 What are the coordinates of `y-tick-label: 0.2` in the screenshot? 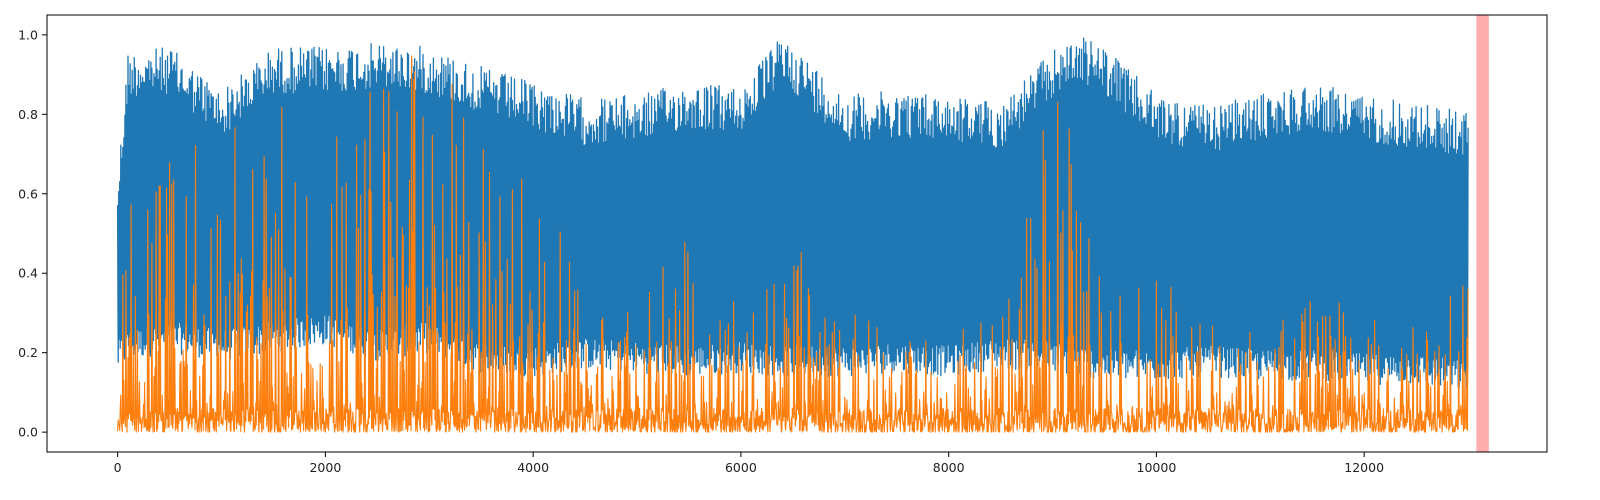 It's located at (28, 352).